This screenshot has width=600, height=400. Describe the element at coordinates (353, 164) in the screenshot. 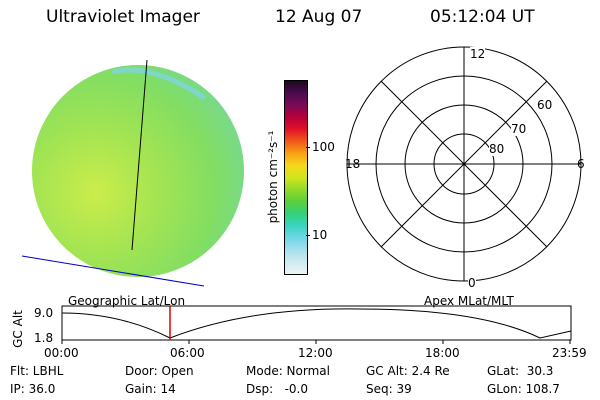

I see `polar-label-18: 18` at that location.